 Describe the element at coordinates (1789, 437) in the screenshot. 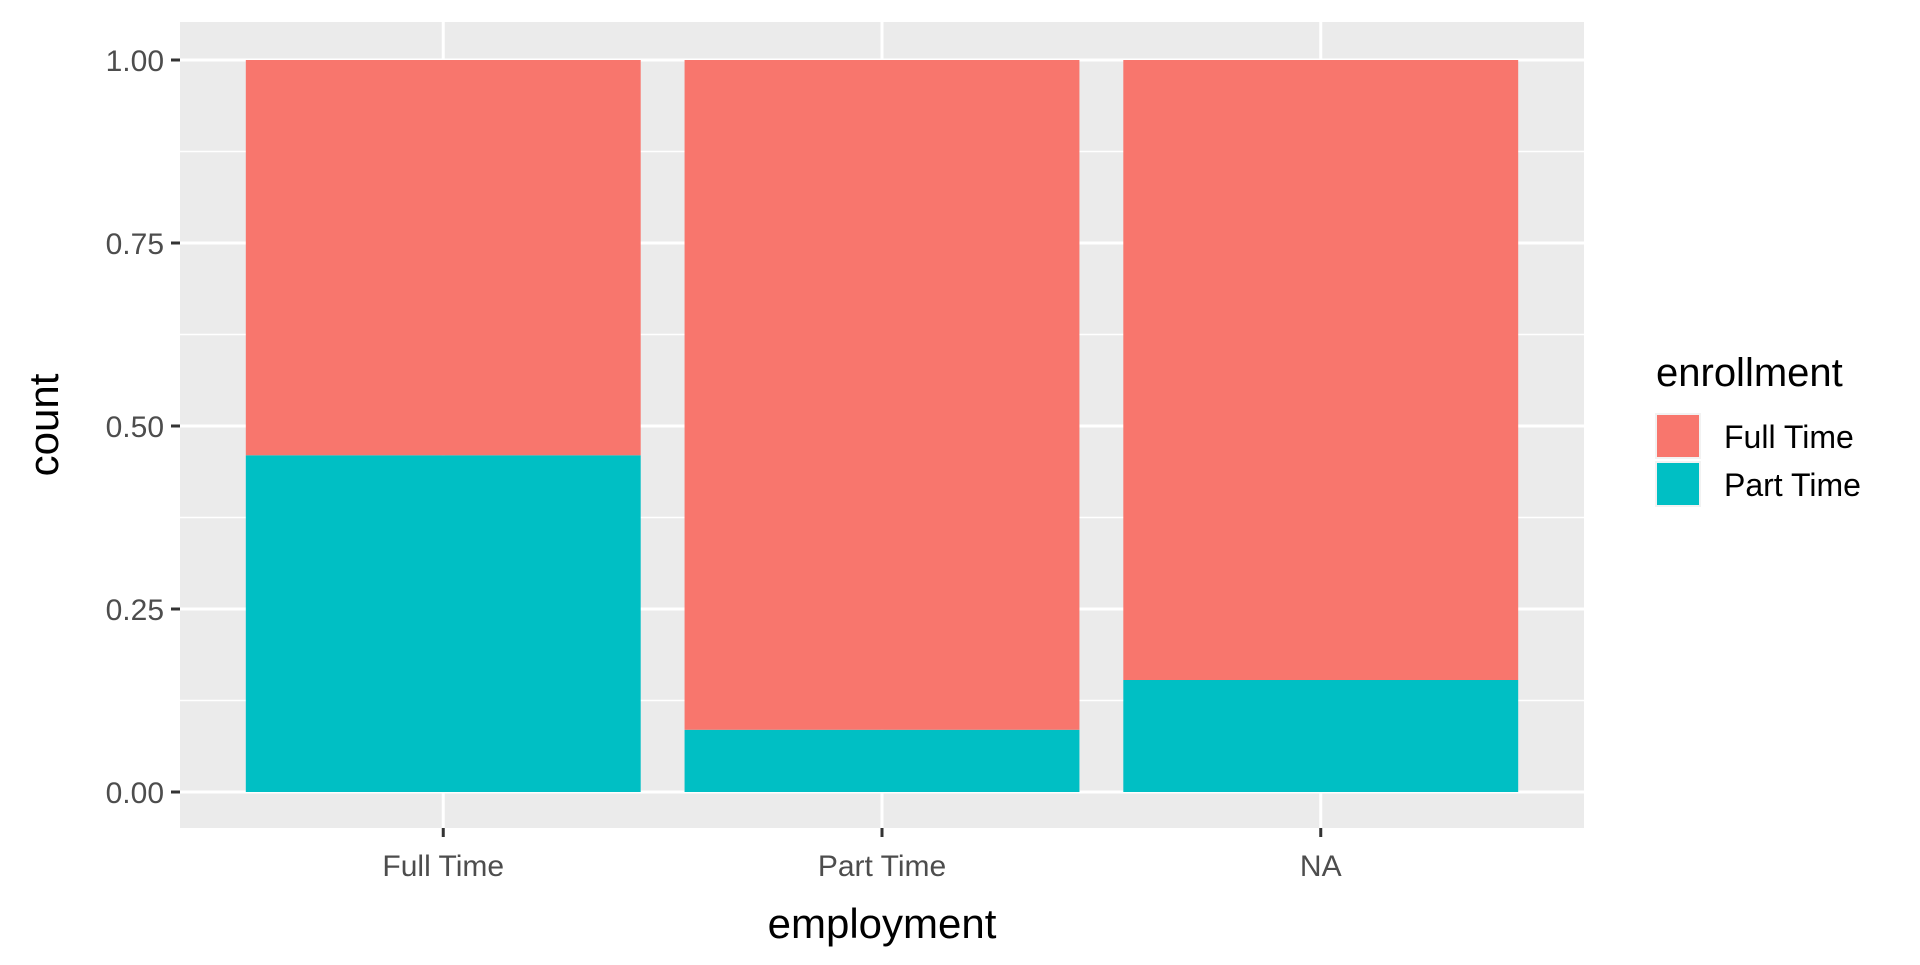

I see `legend-label: Full Time` at that location.